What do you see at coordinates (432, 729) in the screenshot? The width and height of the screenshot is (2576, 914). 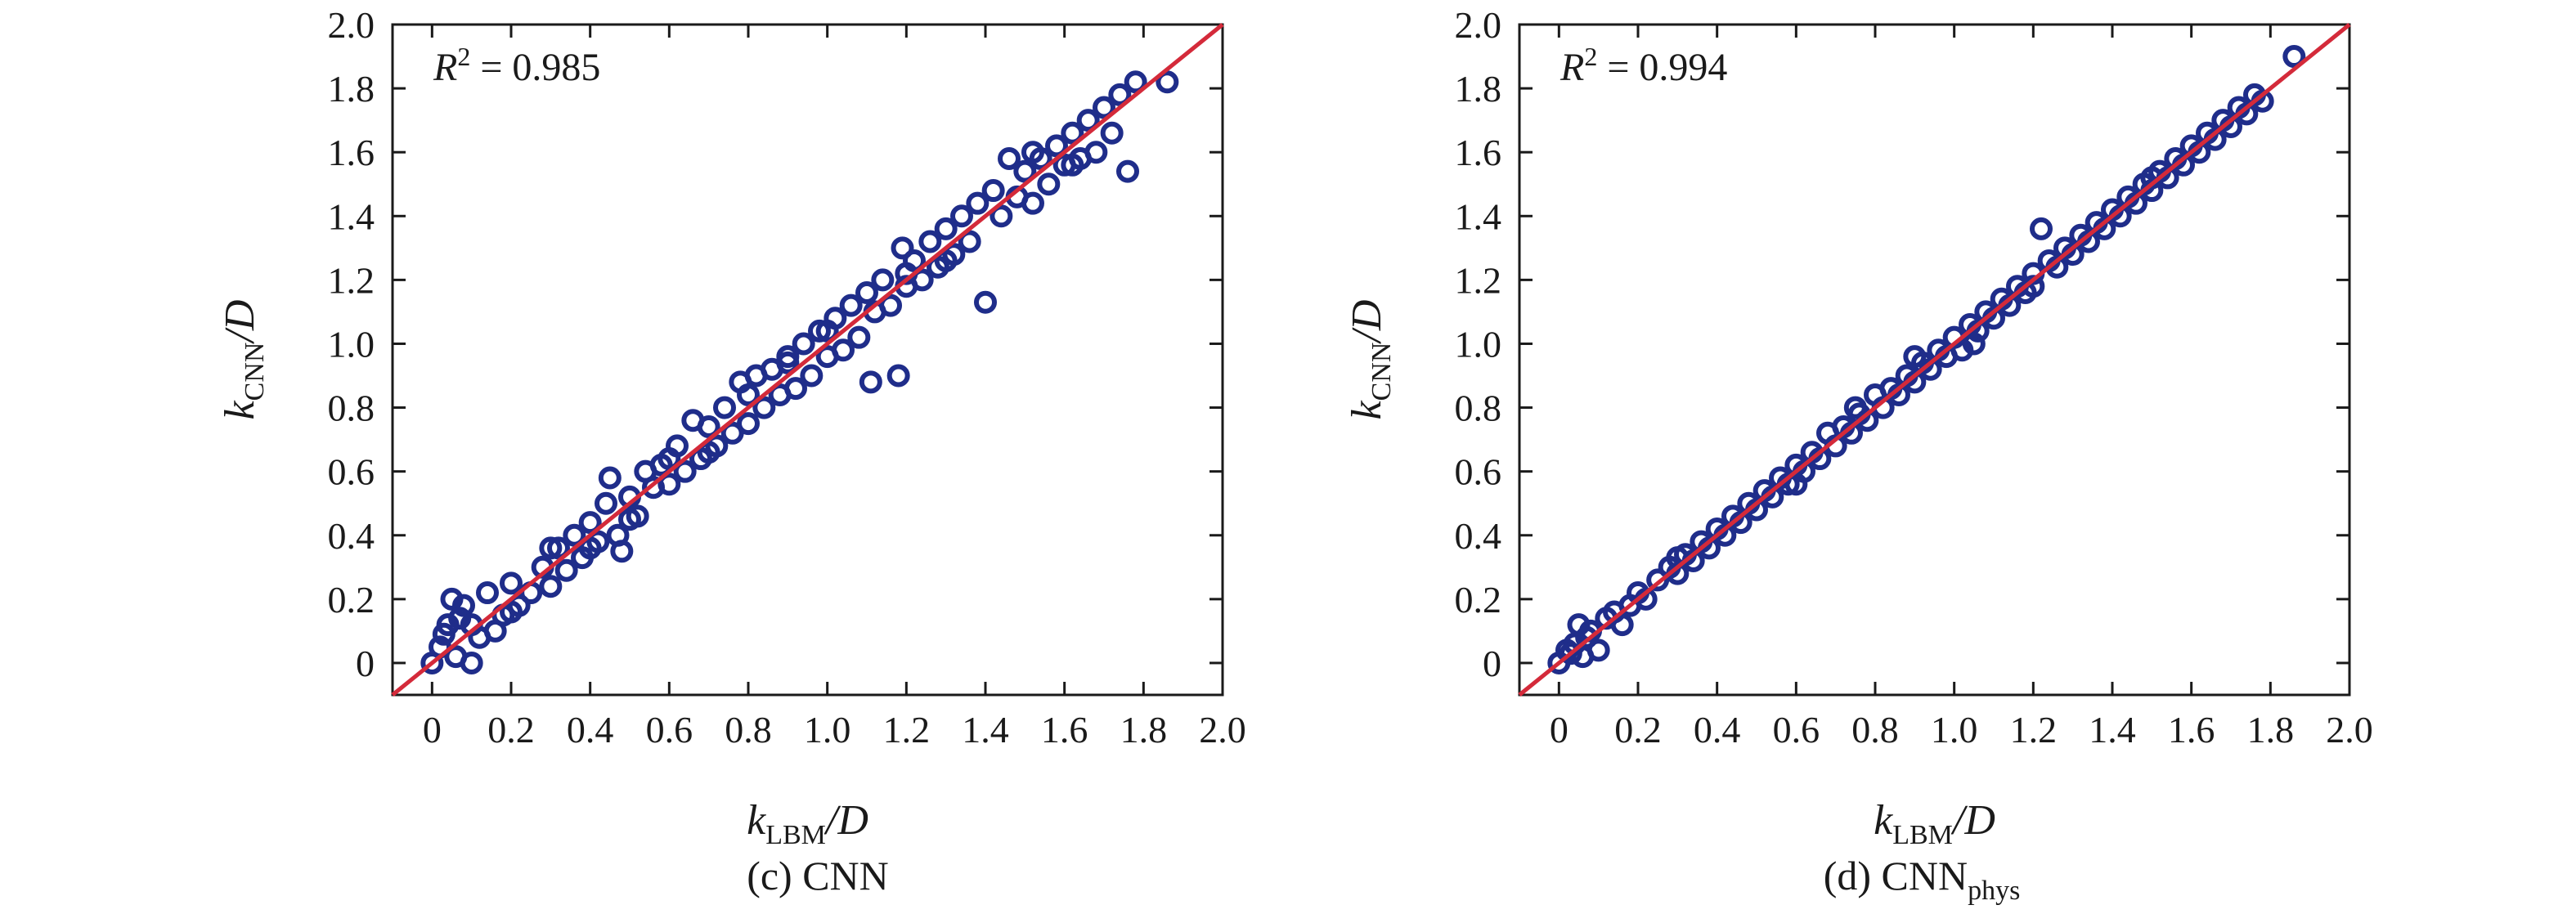 I see `x-tick-label: 0` at bounding box center [432, 729].